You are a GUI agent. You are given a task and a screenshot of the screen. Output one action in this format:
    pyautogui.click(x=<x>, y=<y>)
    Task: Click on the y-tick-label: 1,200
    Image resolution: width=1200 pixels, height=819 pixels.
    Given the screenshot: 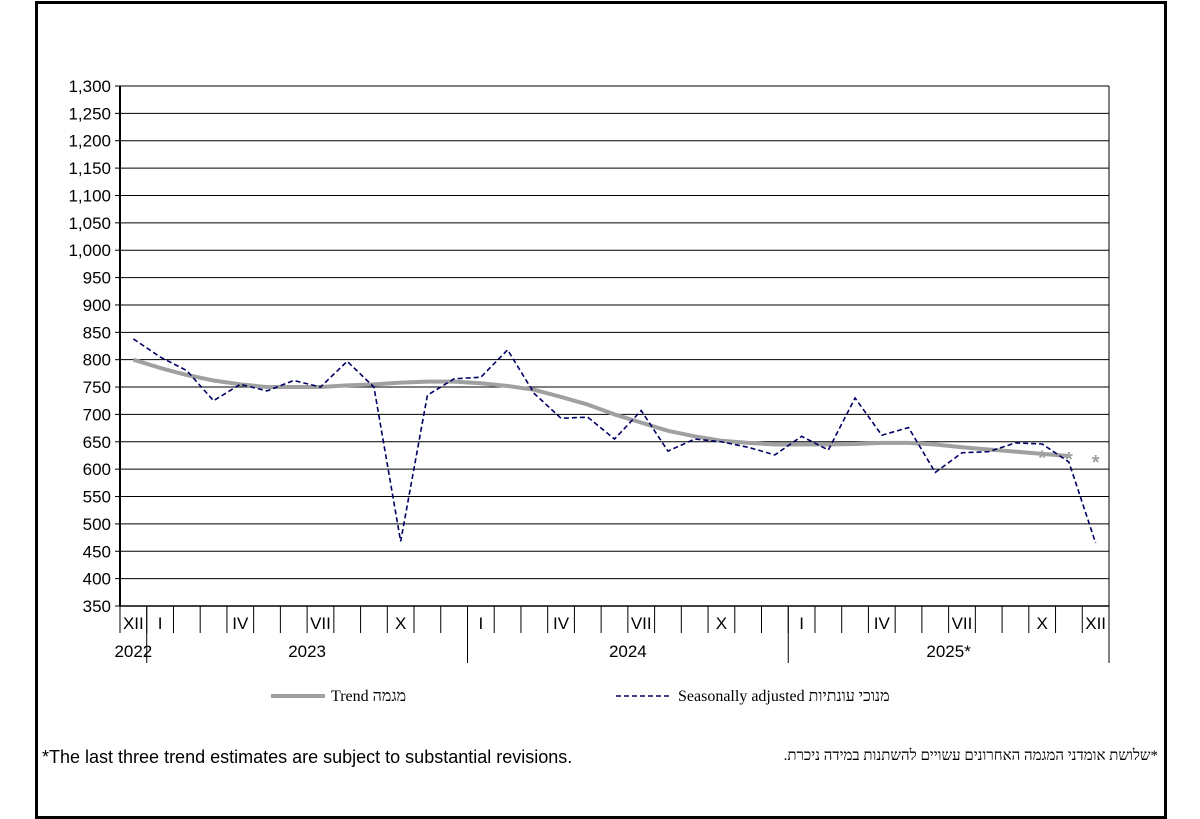 What is the action you would take?
    pyautogui.click(x=89, y=141)
    